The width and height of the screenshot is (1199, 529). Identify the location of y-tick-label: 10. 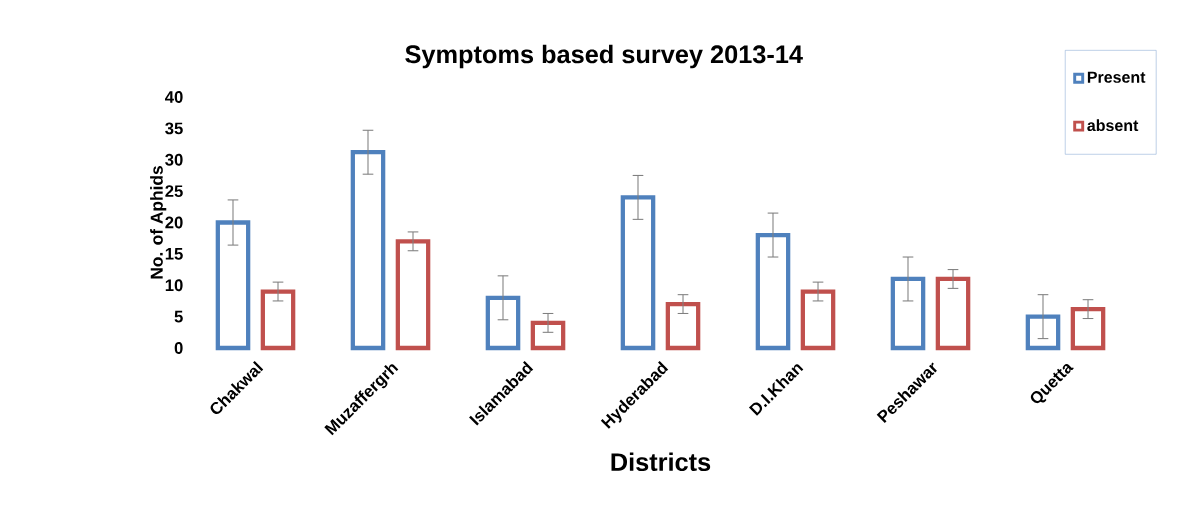
(174, 285).